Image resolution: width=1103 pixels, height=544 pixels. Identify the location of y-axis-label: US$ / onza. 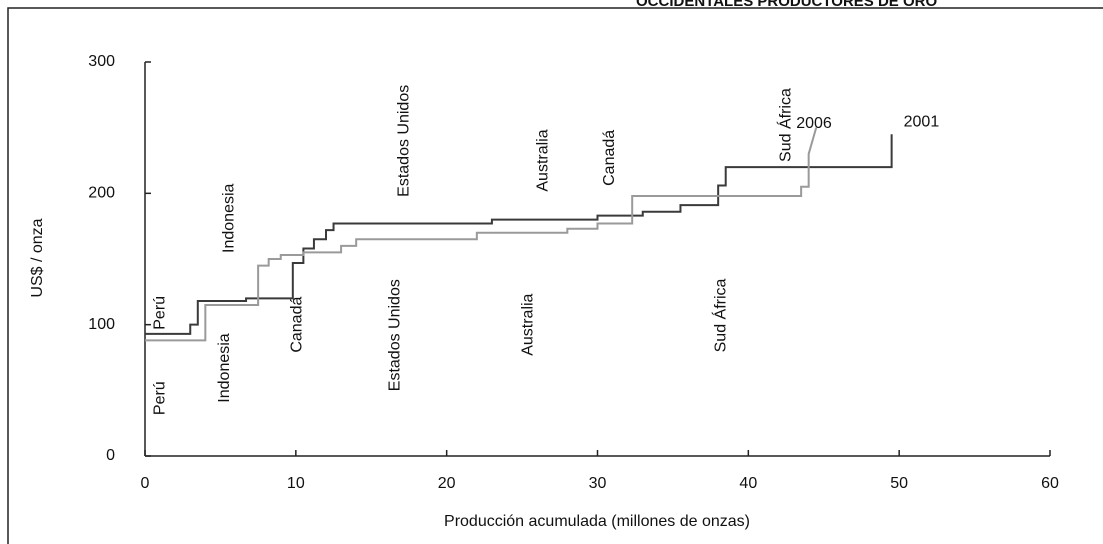
(37, 257).